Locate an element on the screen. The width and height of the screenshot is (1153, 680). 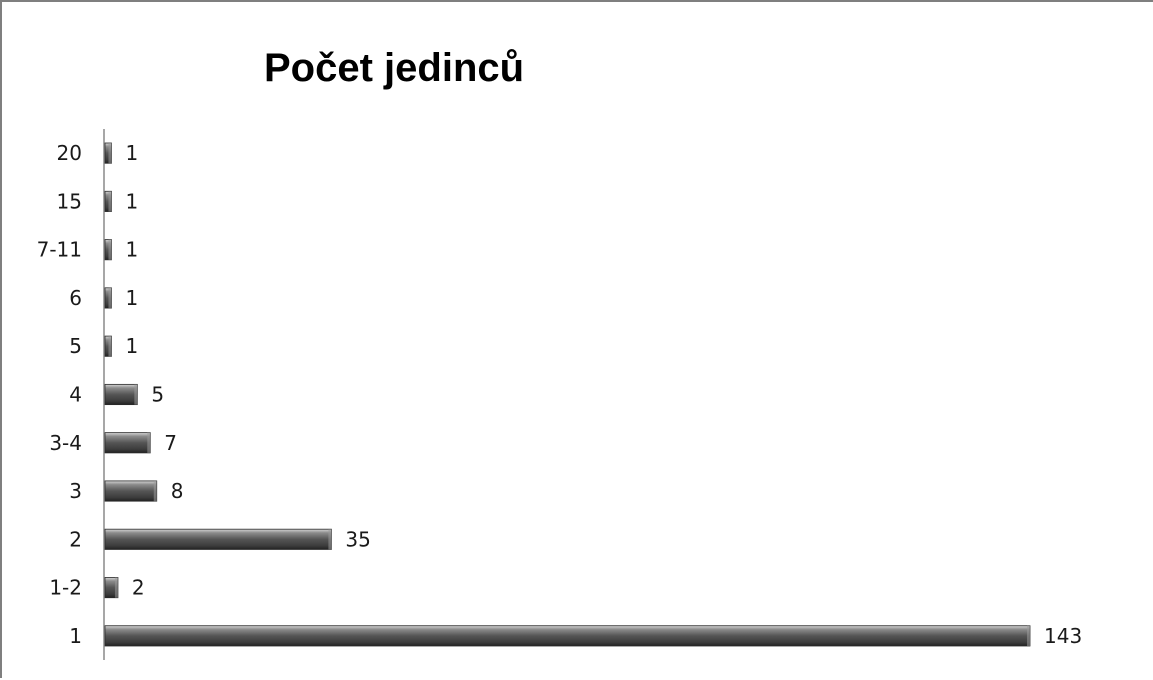
data-label: 5 is located at coordinates (157, 395).